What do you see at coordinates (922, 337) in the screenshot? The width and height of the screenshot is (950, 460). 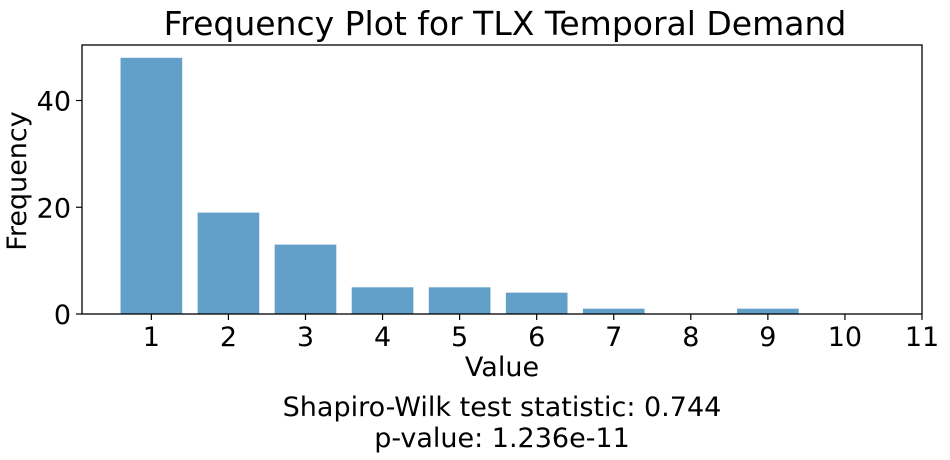 I see `x-tick-label: 11` at bounding box center [922, 337].